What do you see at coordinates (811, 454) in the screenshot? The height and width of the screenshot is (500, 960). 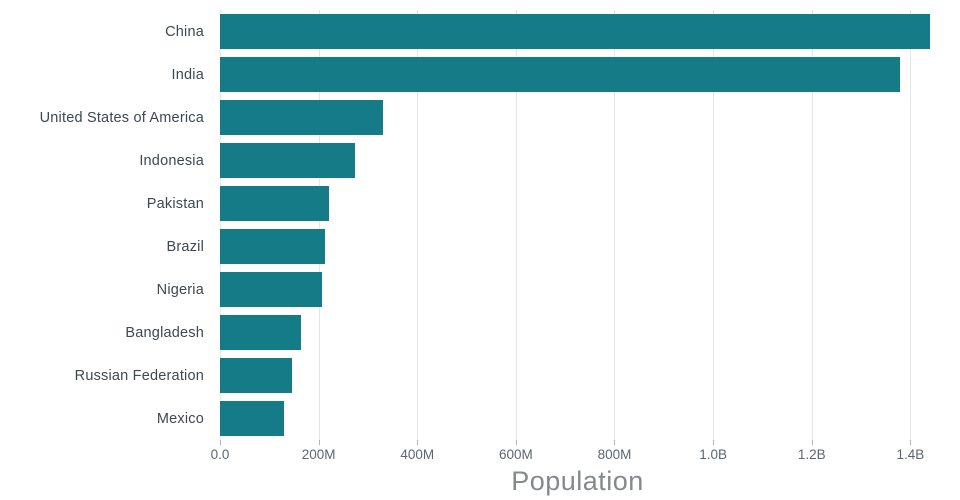 I see `x-tick-label: 1.2B` at bounding box center [811, 454].